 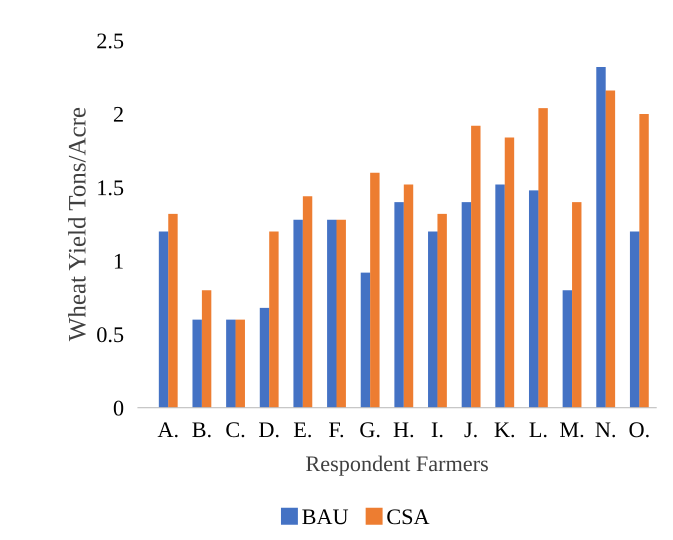 I want to click on x-tick-label: N., so click(x=606, y=430).